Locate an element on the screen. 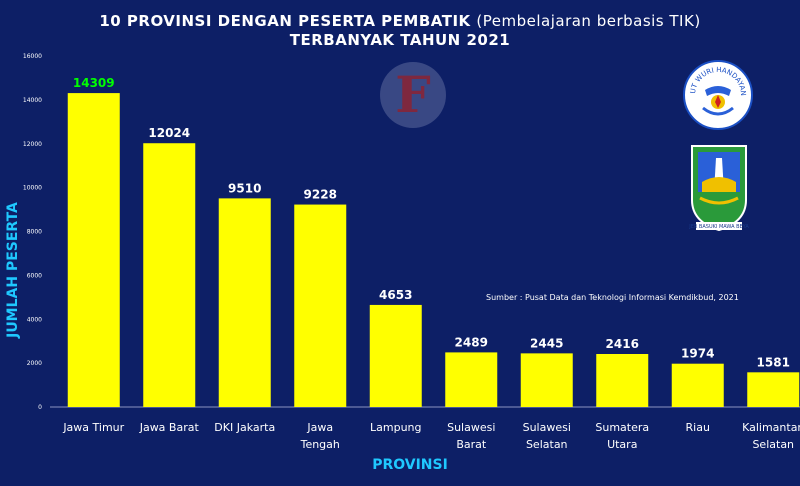 This screenshot has width=800, height=486. data-label: 1581 is located at coordinates (773, 362).